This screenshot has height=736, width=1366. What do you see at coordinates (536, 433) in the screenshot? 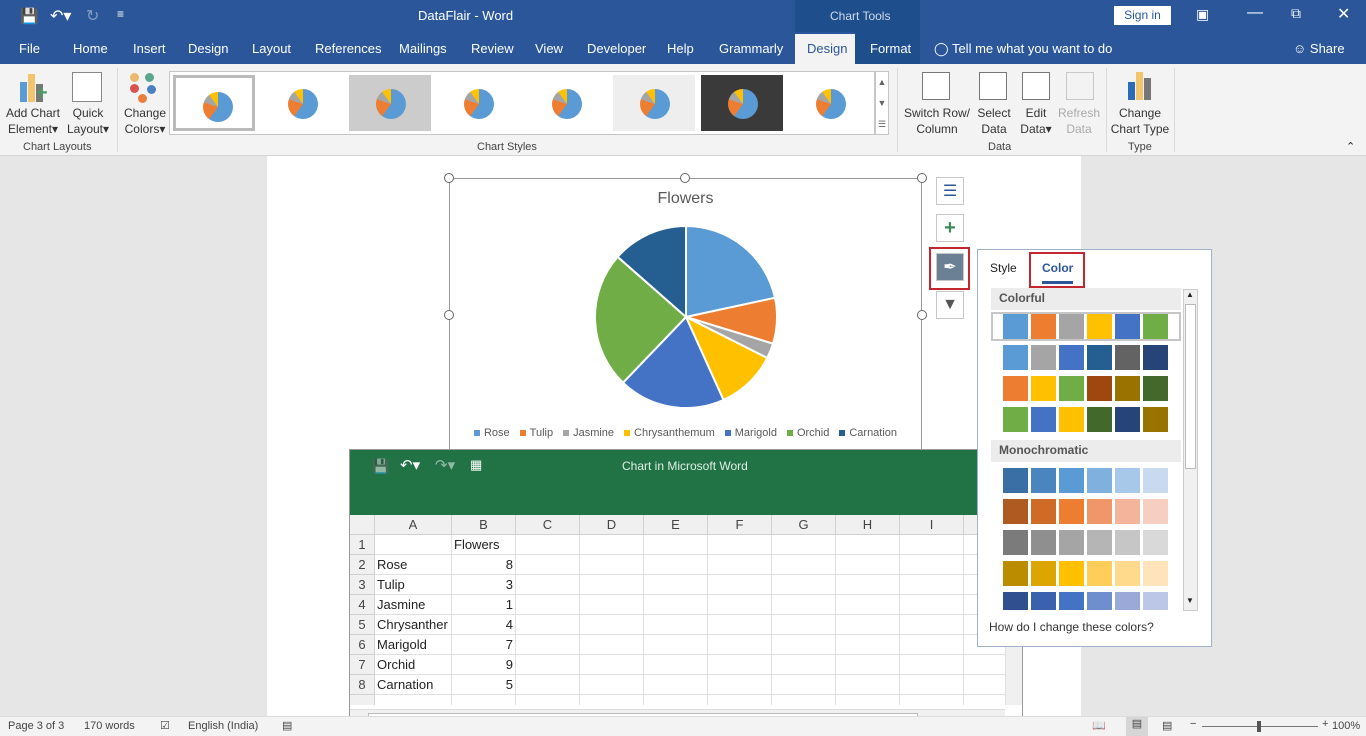
I see `legend-item: Tulip` at bounding box center [536, 433].